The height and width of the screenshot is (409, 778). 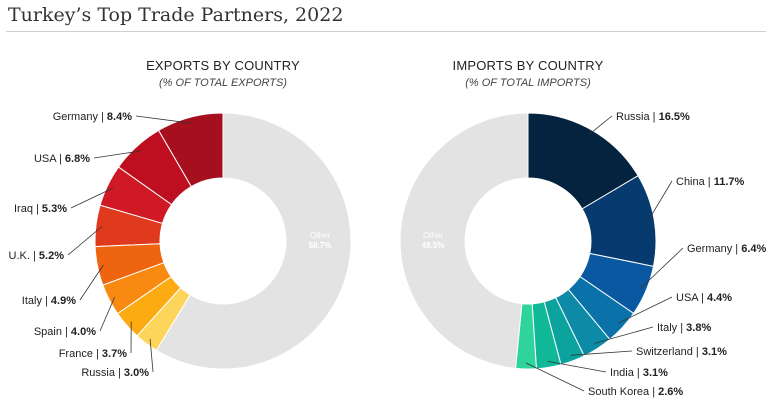 I want to click on exports-slice-usa, so click(x=154, y=167).